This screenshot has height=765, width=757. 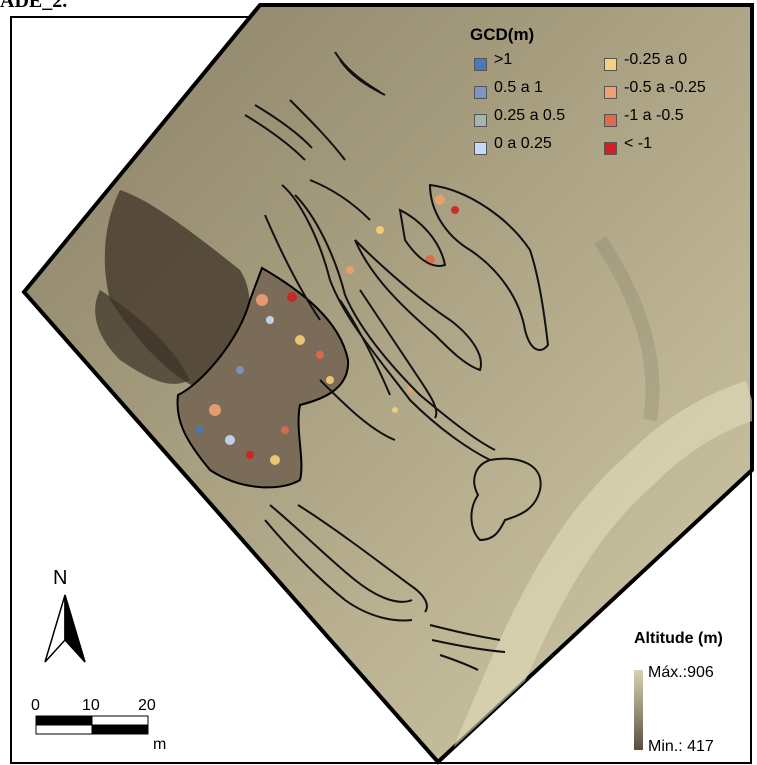 I want to click on legend-label-0-25-to-0-5: 0.25 a 0.5, so click(x=530, y=115).